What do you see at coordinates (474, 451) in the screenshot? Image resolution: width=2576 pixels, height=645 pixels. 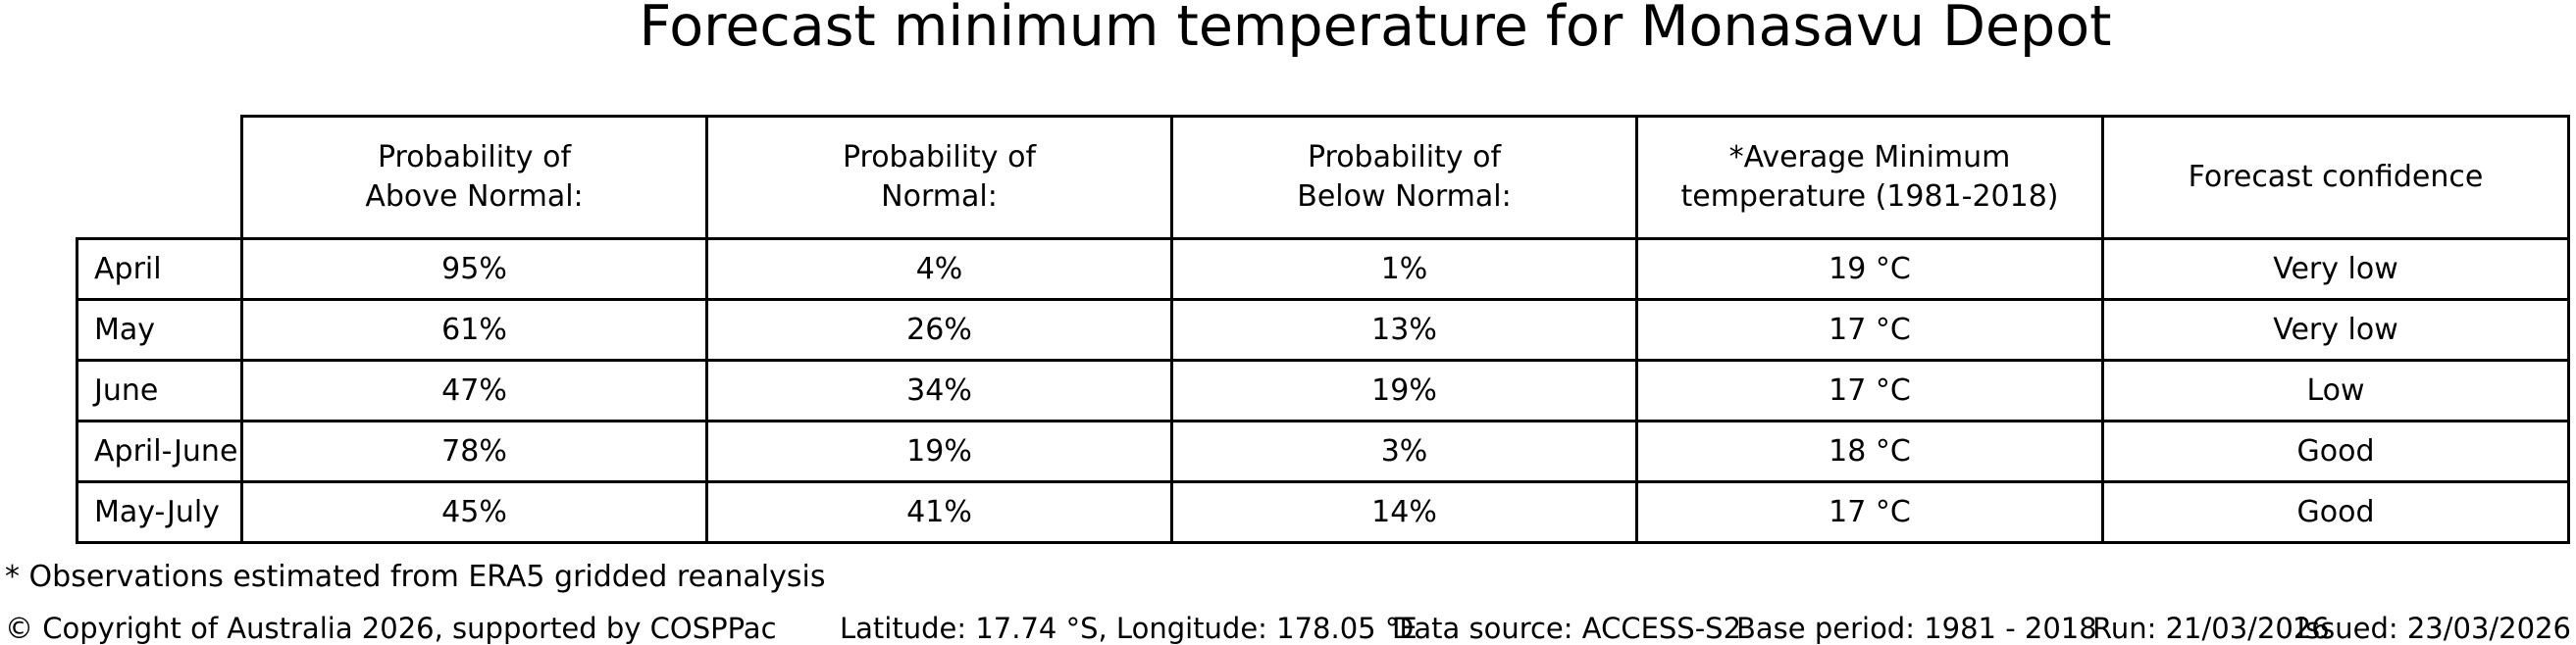 I see `cell-above-normal: 78%` at bounding box center [474, 451].